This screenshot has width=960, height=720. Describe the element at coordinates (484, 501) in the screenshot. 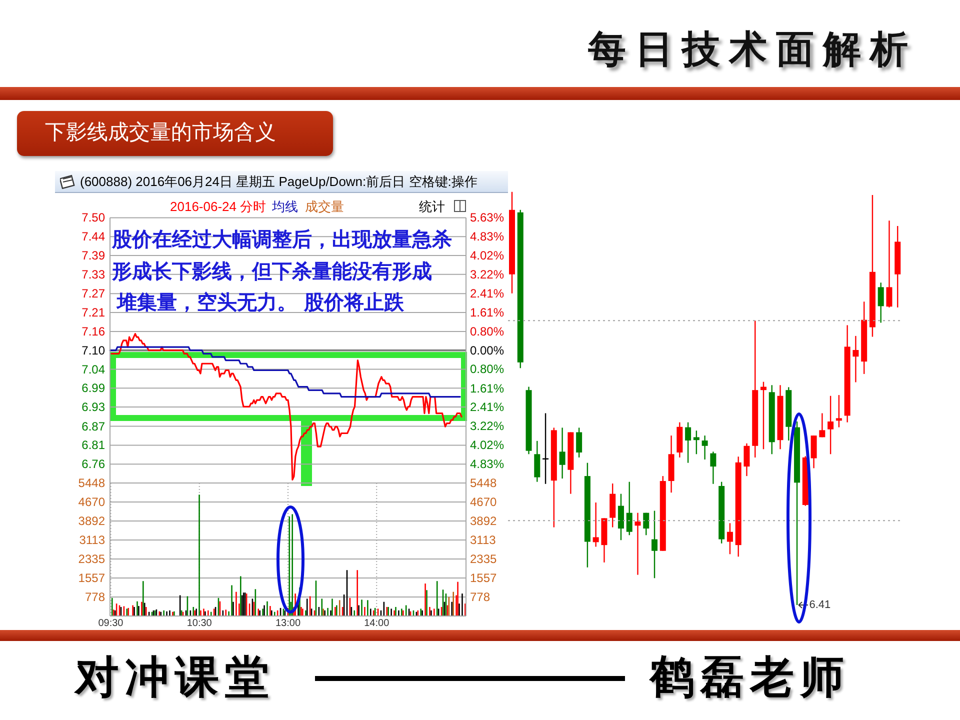

I see `y2-tick-label: 4670` at that location.